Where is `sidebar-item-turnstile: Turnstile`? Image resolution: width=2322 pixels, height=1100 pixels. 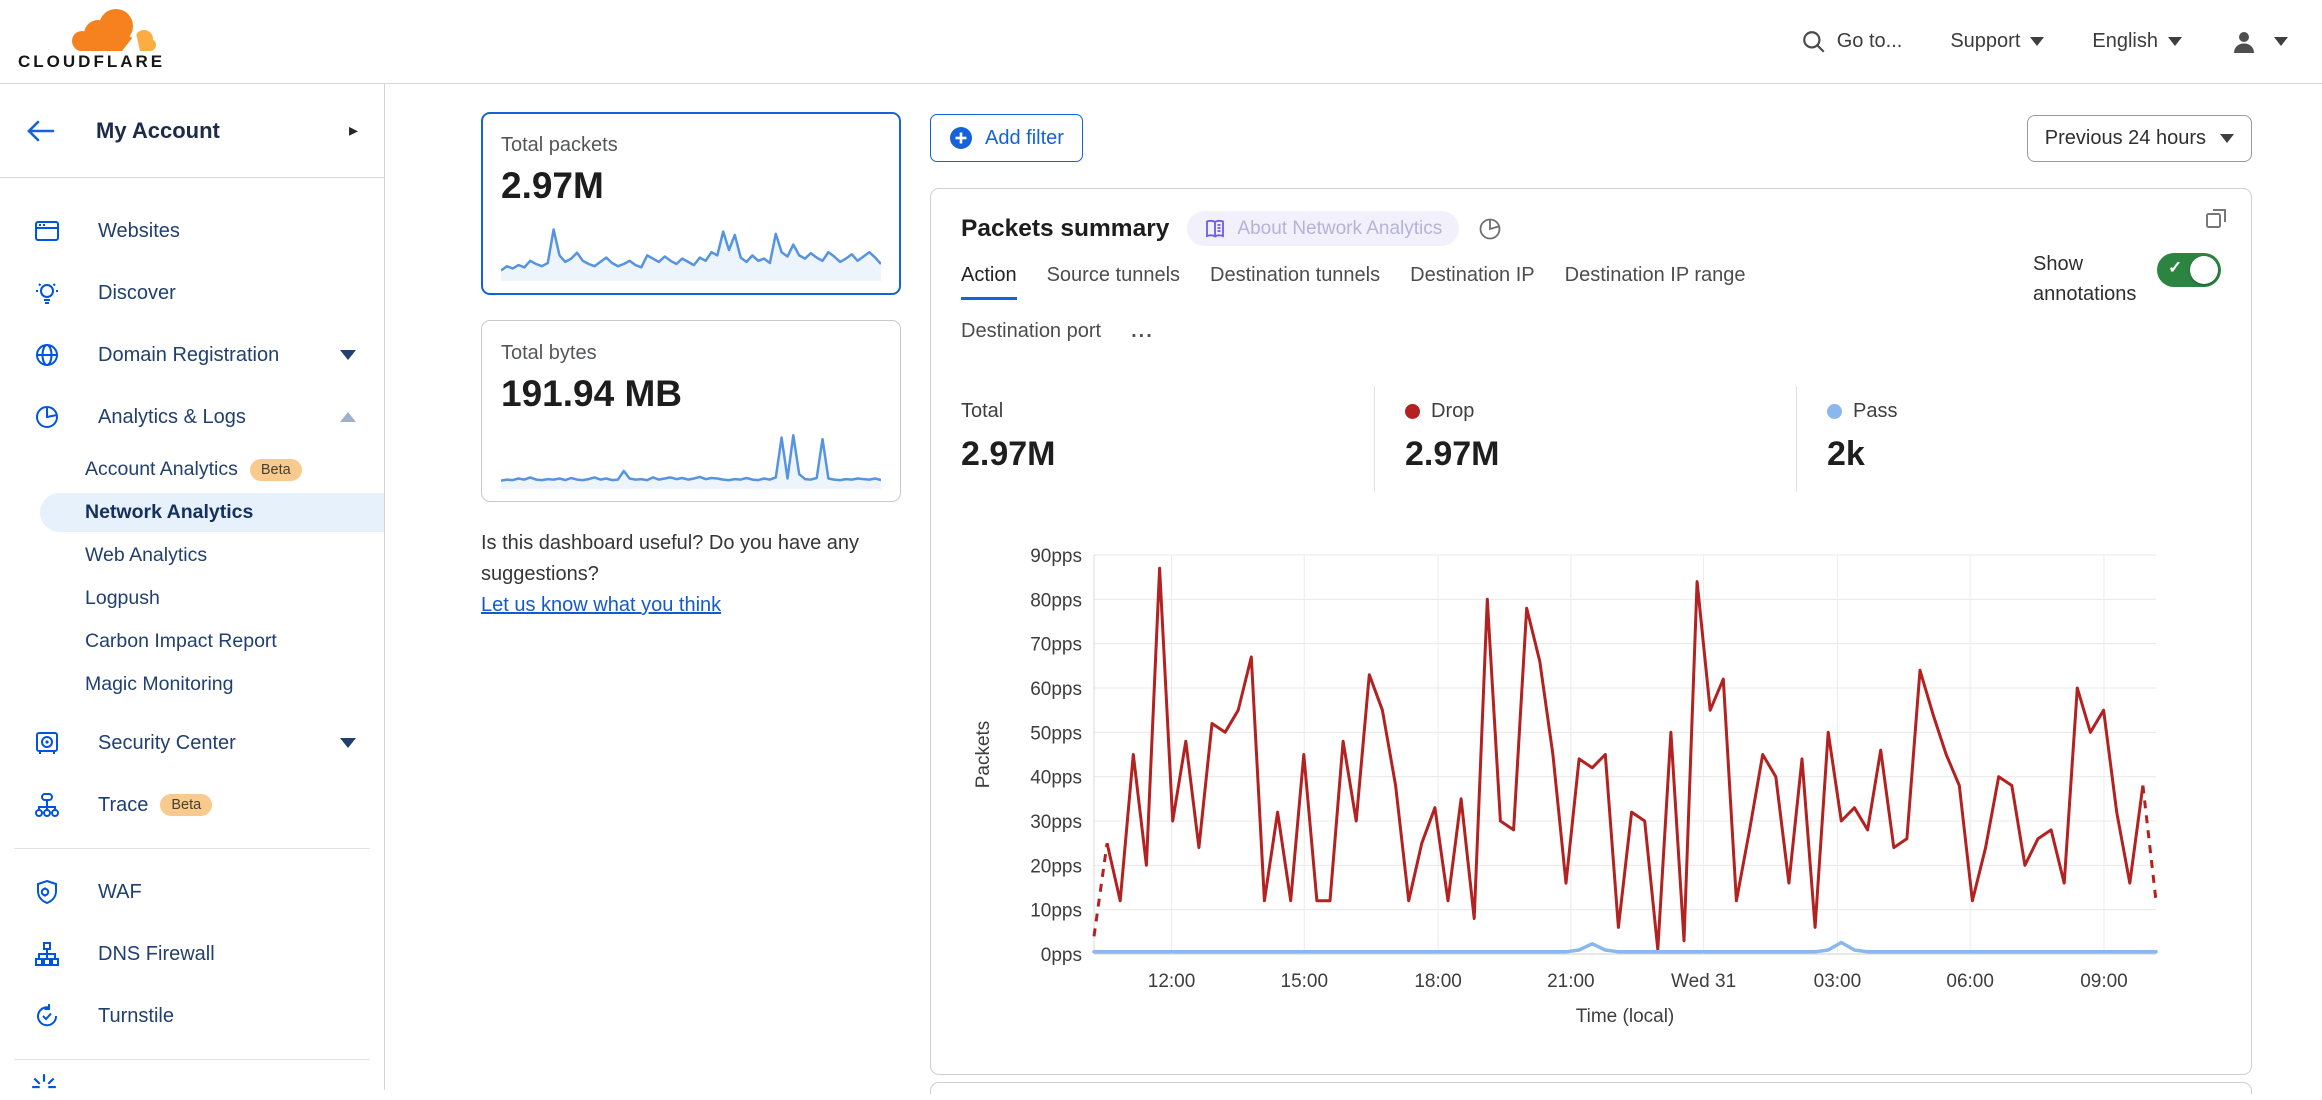
sidebar-item-turnstile: Turnstile is located at coordinates (192, 1016).